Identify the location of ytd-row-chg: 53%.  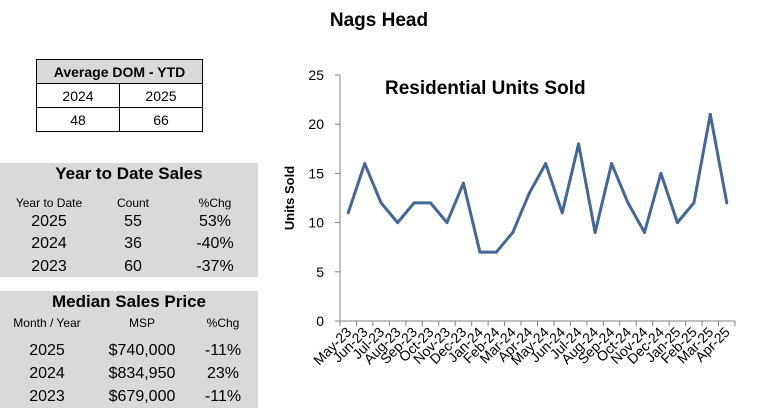
(215, 221).